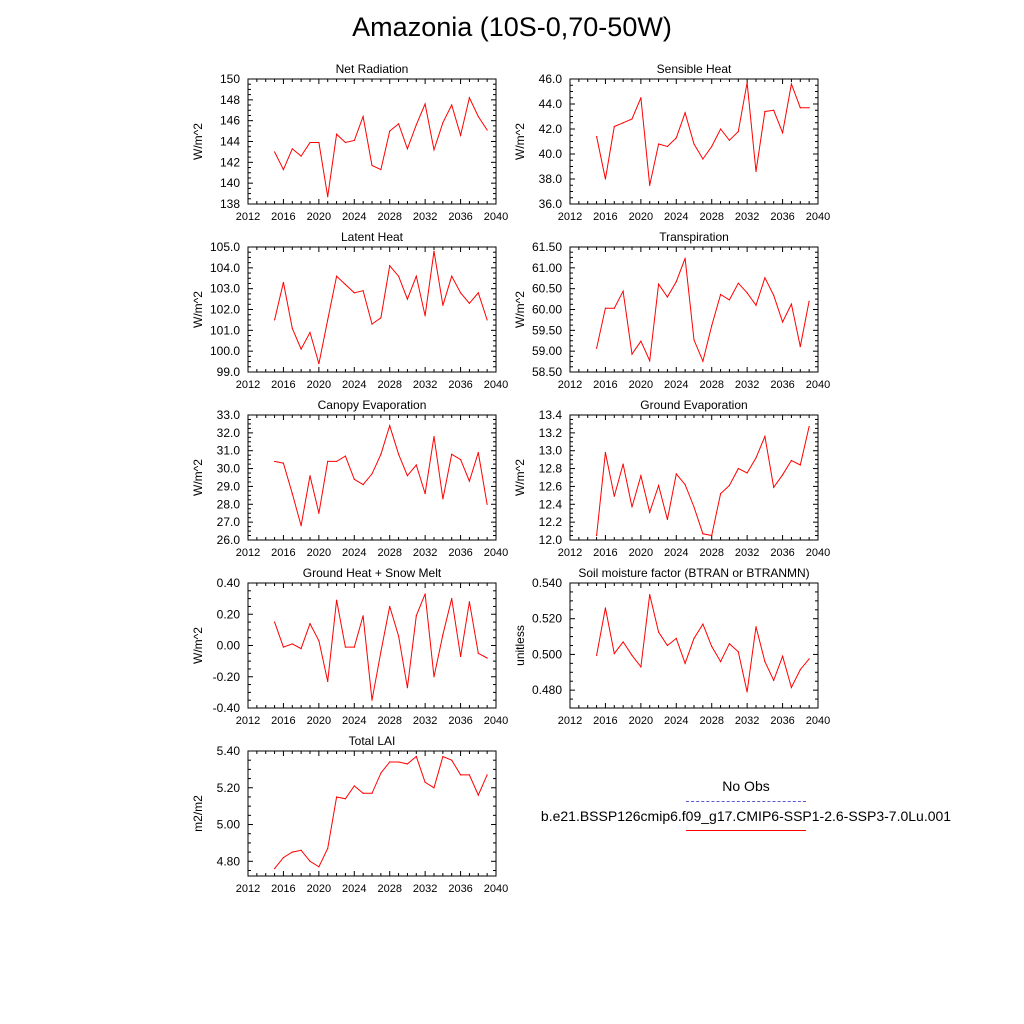  I want to click on y-tick-label: 26.0, so click(229, 540).